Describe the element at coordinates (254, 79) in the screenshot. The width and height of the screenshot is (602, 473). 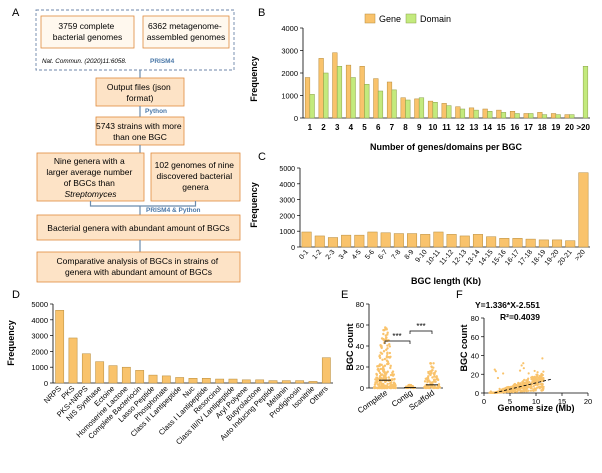
I see `chart-b-ylabel: Frequency` at that location.